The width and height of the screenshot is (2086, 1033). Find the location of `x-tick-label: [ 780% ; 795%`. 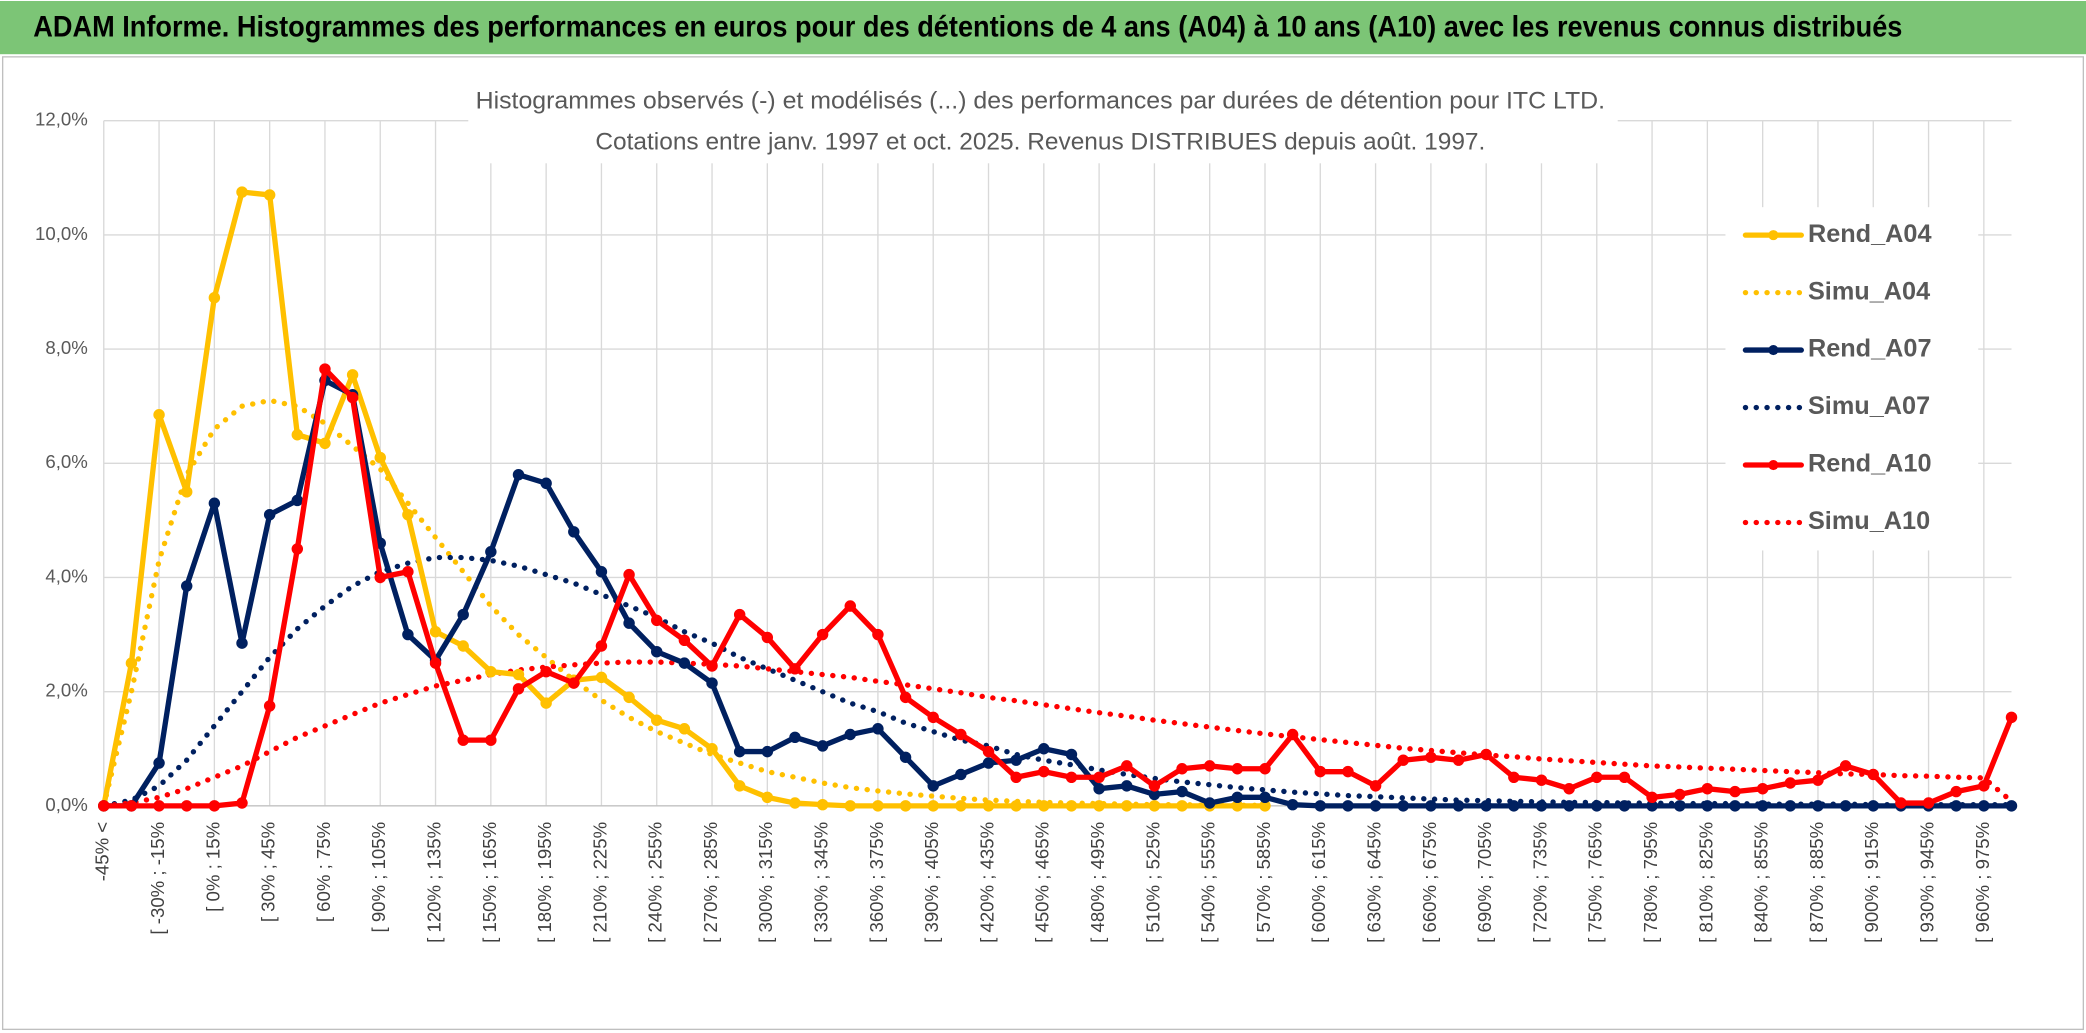

x-tick-label: [ 780% ; 795% is located at coordinates (1650, 882).